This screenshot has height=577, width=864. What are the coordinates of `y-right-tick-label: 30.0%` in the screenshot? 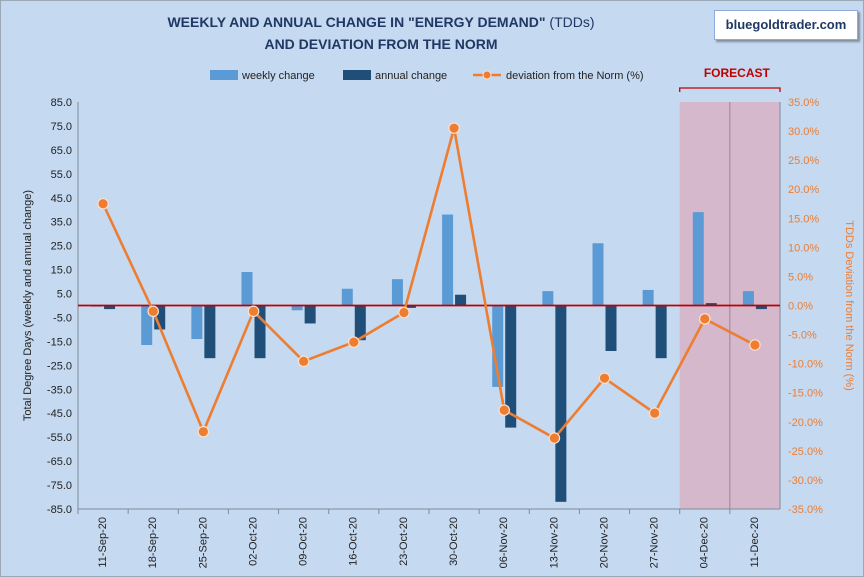 It's located at (803, 132).